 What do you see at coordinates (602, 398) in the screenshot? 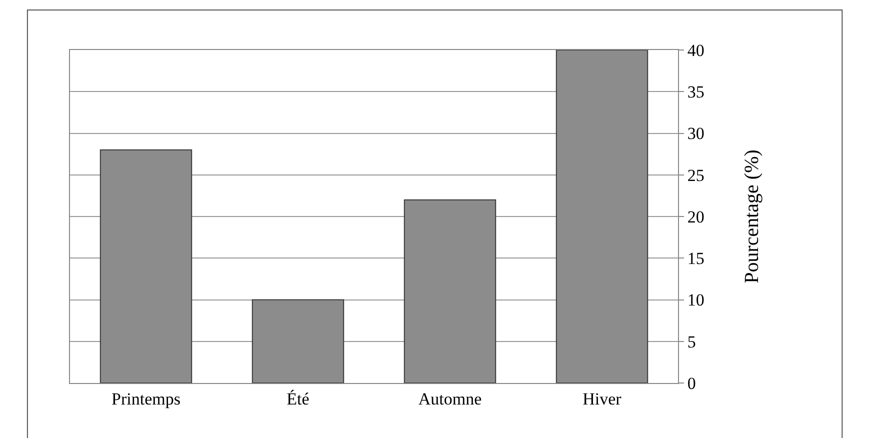
I see `x-tick-label: Hiver` at bounding box center [602, 398].